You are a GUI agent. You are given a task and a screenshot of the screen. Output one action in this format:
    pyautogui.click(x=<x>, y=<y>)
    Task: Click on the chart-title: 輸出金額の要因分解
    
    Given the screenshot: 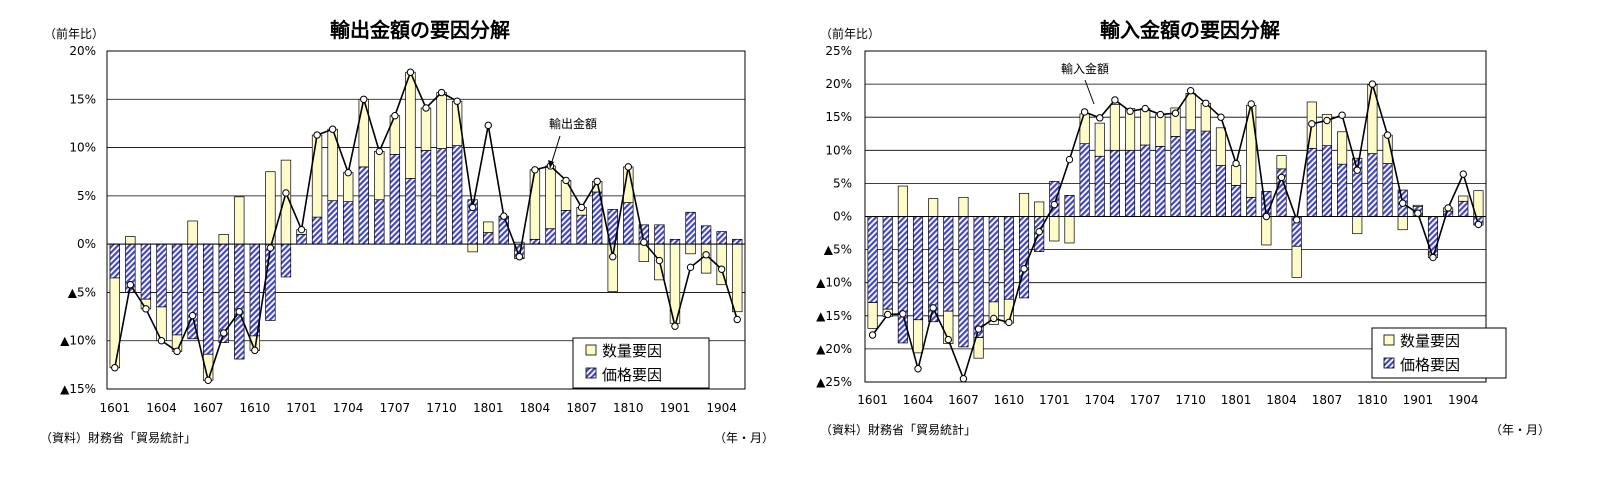 What is the action you would take?
    pyautogui.click(x=420, y=30)
    